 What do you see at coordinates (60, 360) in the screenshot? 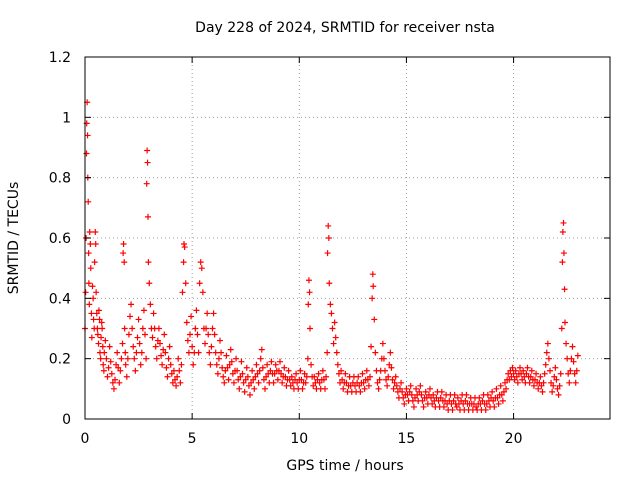
I see `y-tick-label: 0.2` at bounding box center [60, 360].